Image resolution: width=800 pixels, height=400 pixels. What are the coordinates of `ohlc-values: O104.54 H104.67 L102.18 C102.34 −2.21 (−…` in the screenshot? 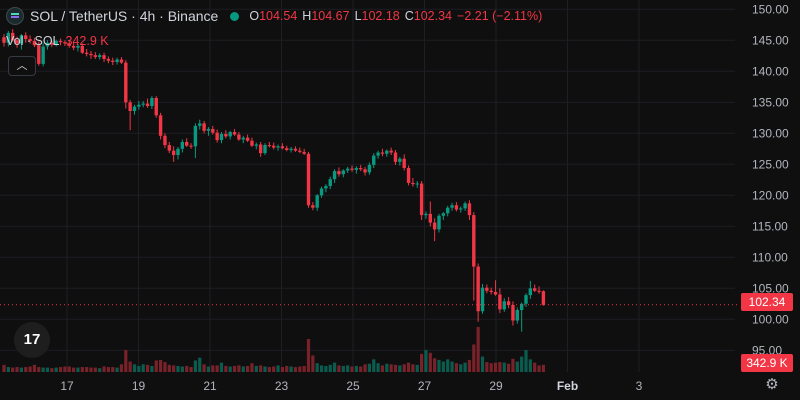 It's located at (395, 16).